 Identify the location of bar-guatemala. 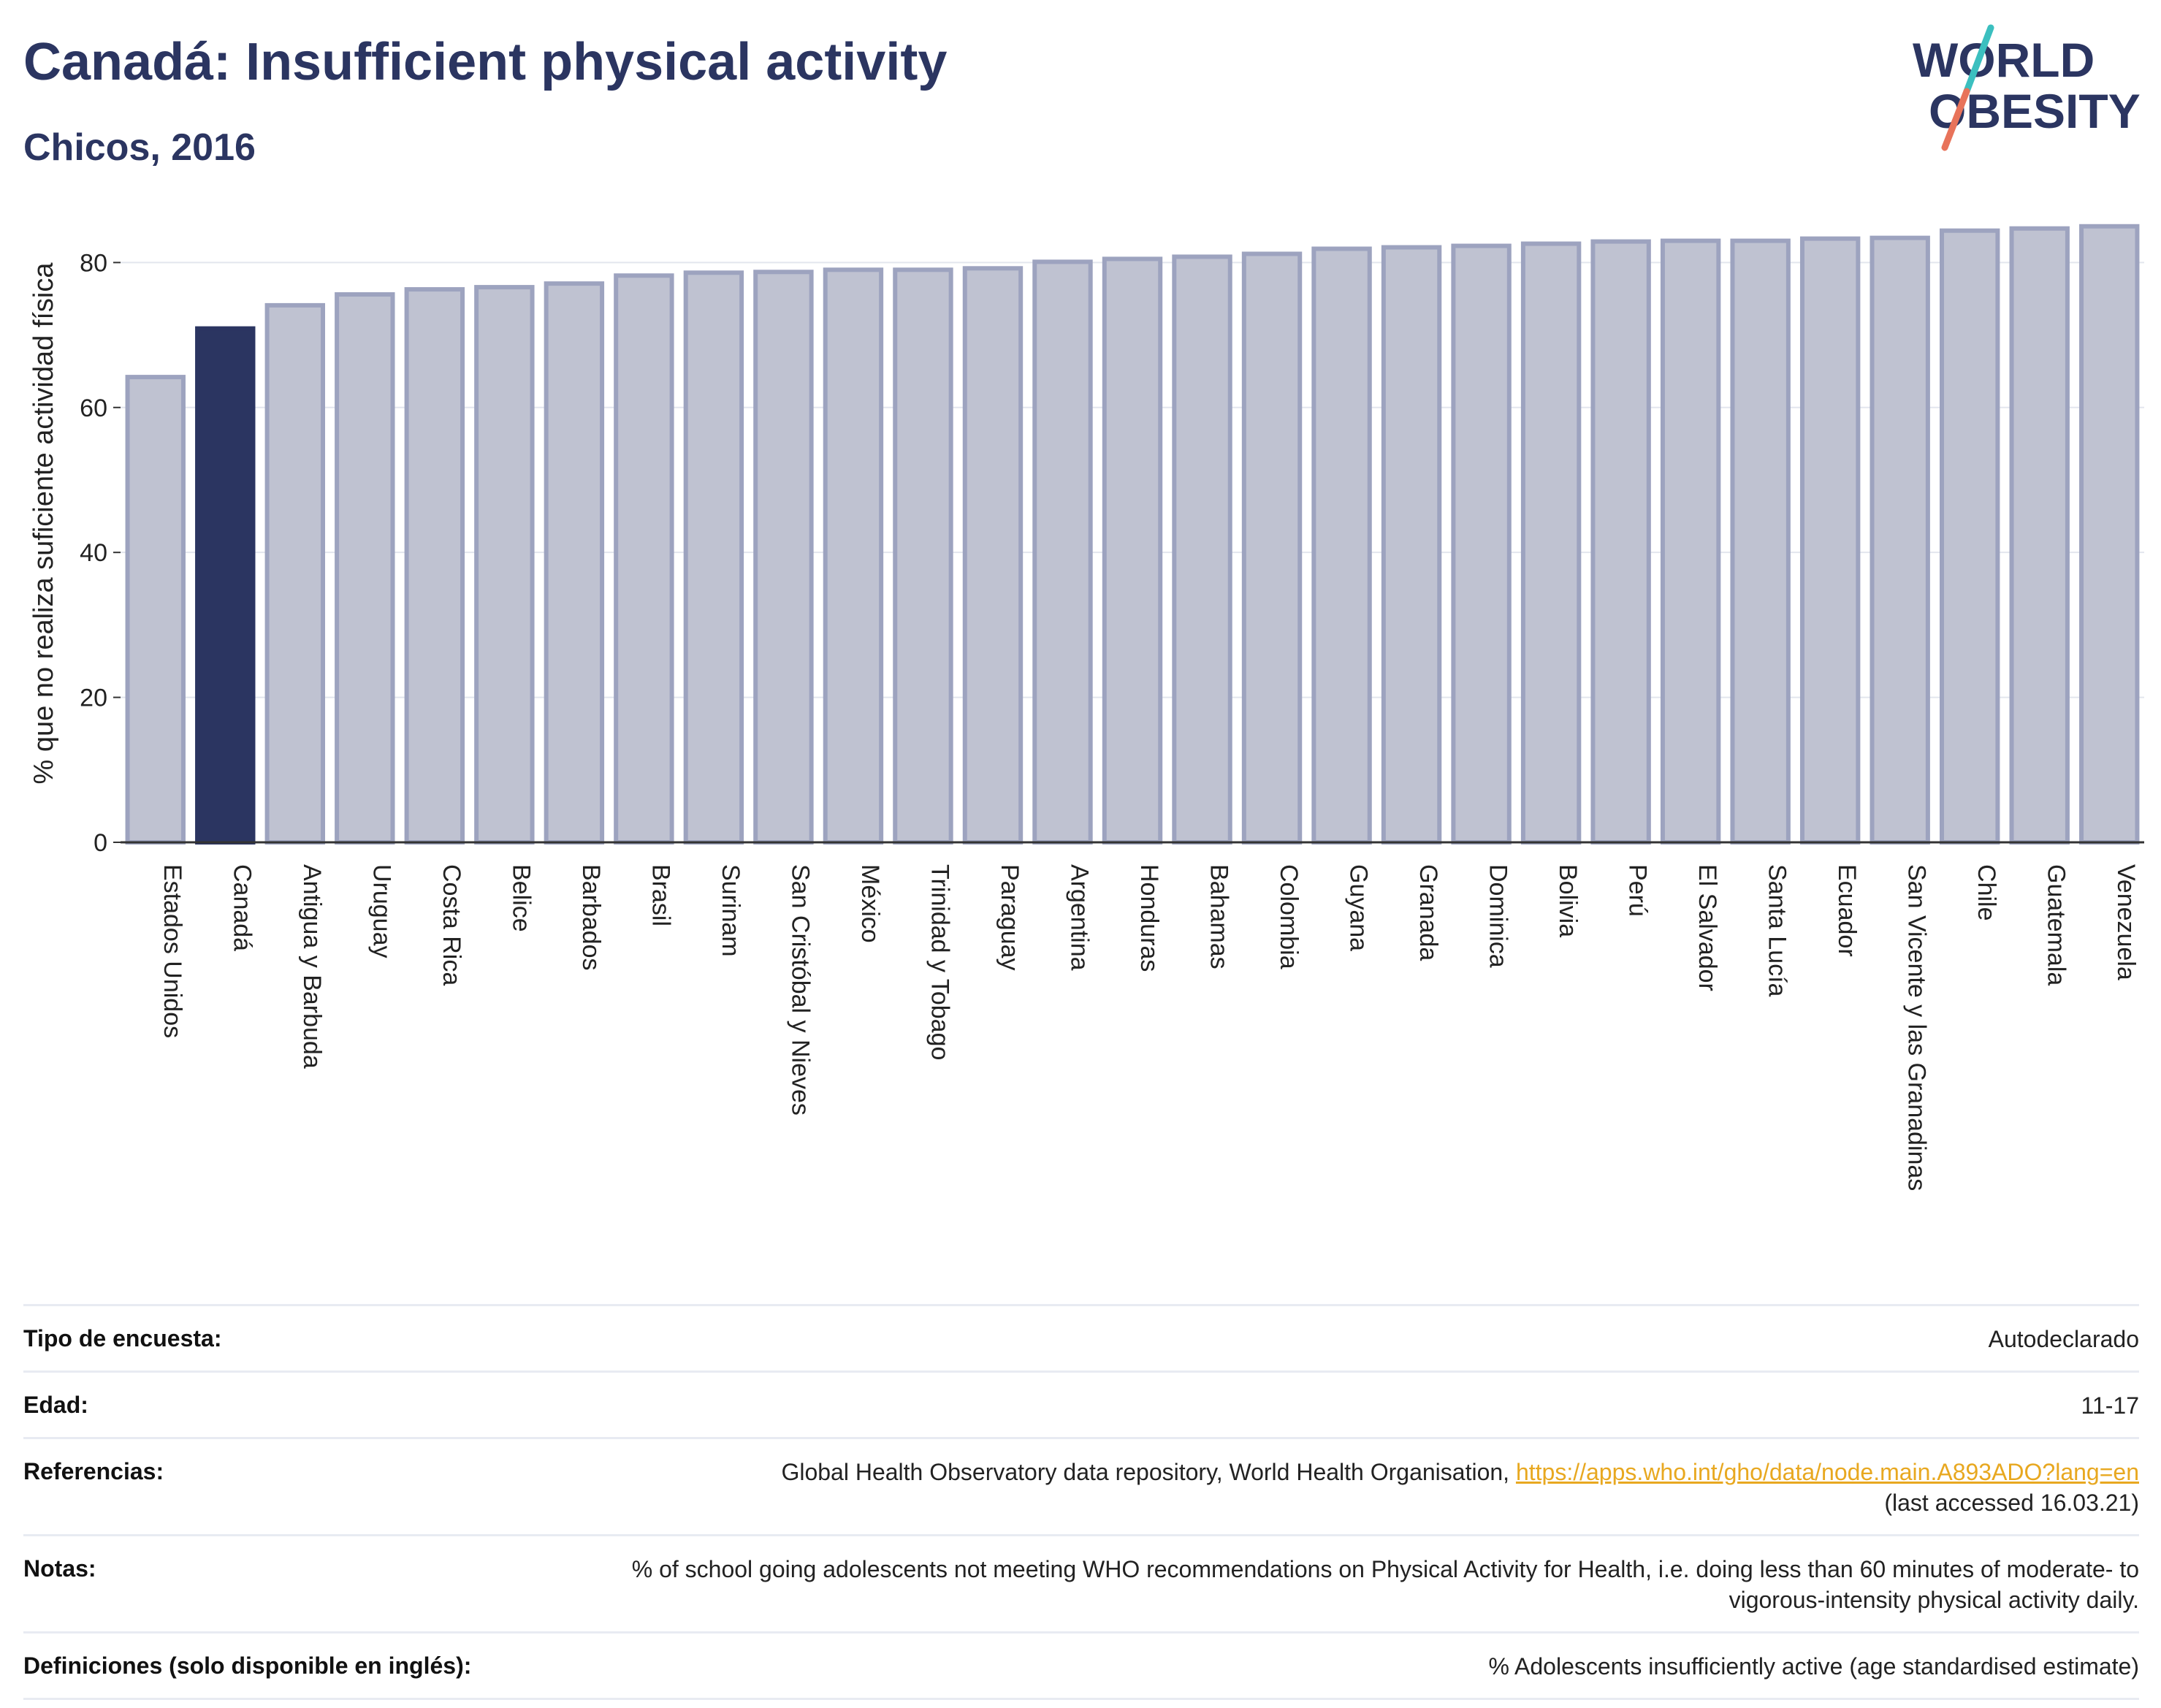
(2040, 535).